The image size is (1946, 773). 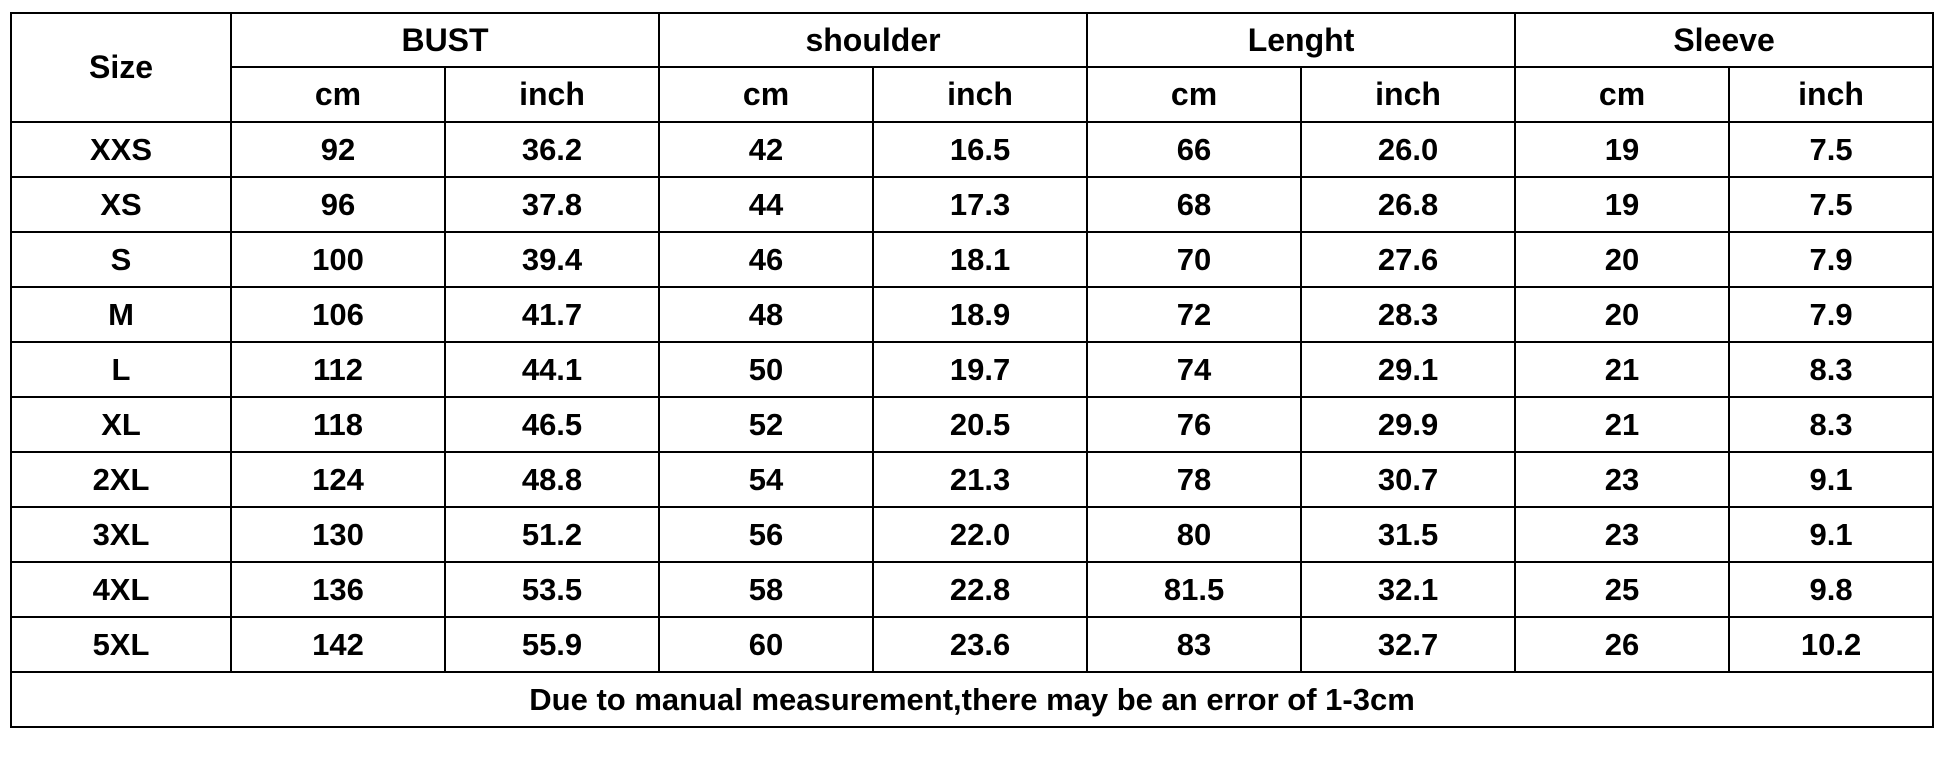 What do you see at coordinates (338, 644) in the screenshot?
I see `value-cell: 142` at bounding box center [338, 644].